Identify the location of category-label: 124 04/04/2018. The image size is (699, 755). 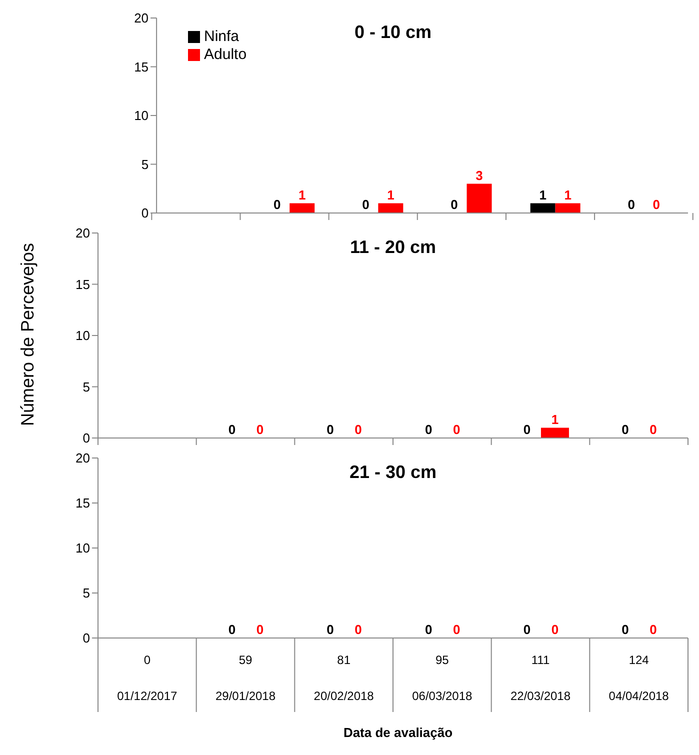
(638, 678).